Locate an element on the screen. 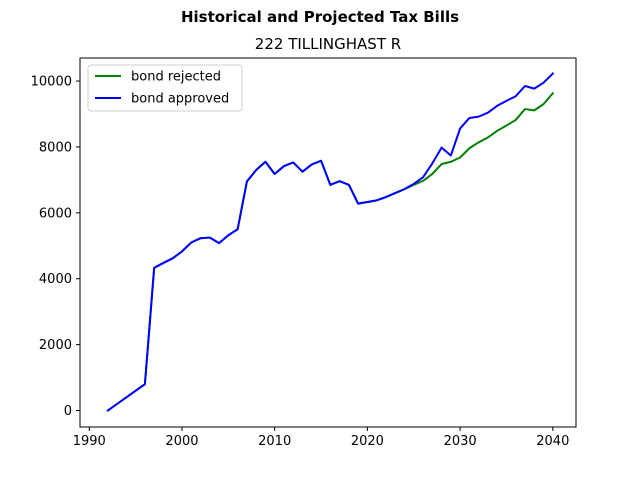 The height and width of the screenshot is (480, 640). y-tick-label: 2000 is located at coordinates (55, 345).